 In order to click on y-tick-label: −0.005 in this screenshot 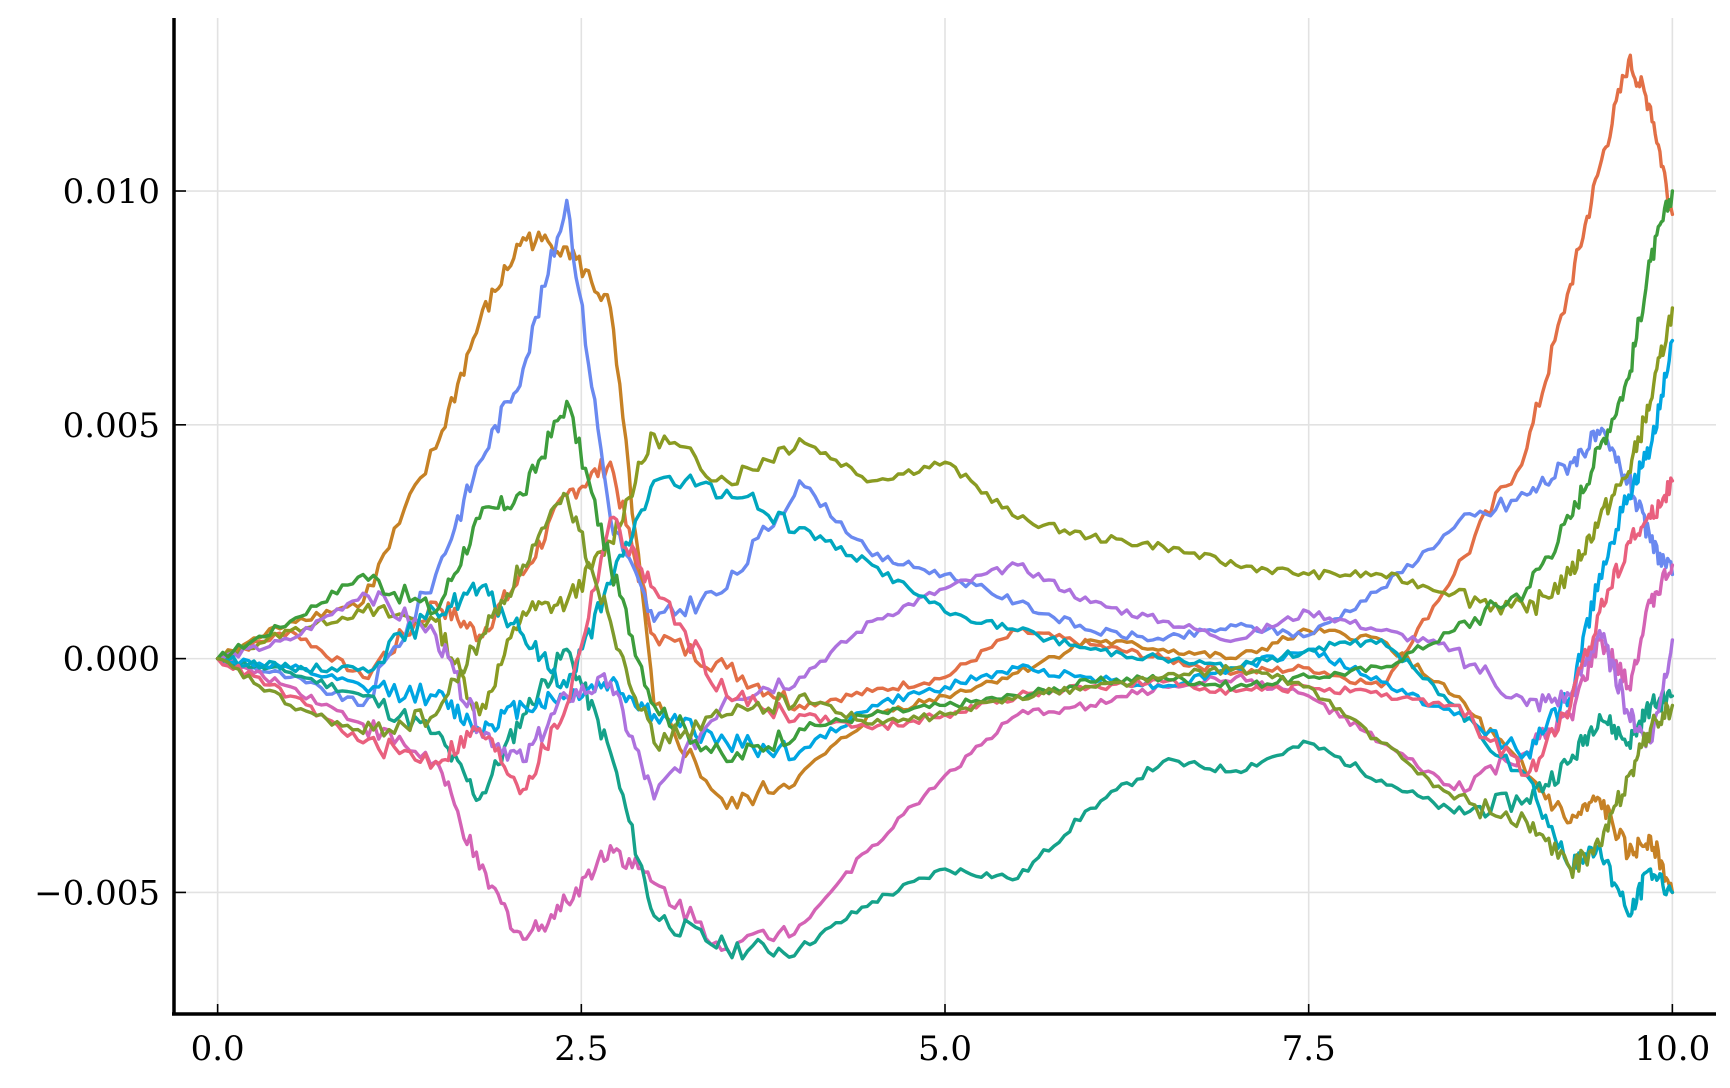, I will do `click(97, 893)`.